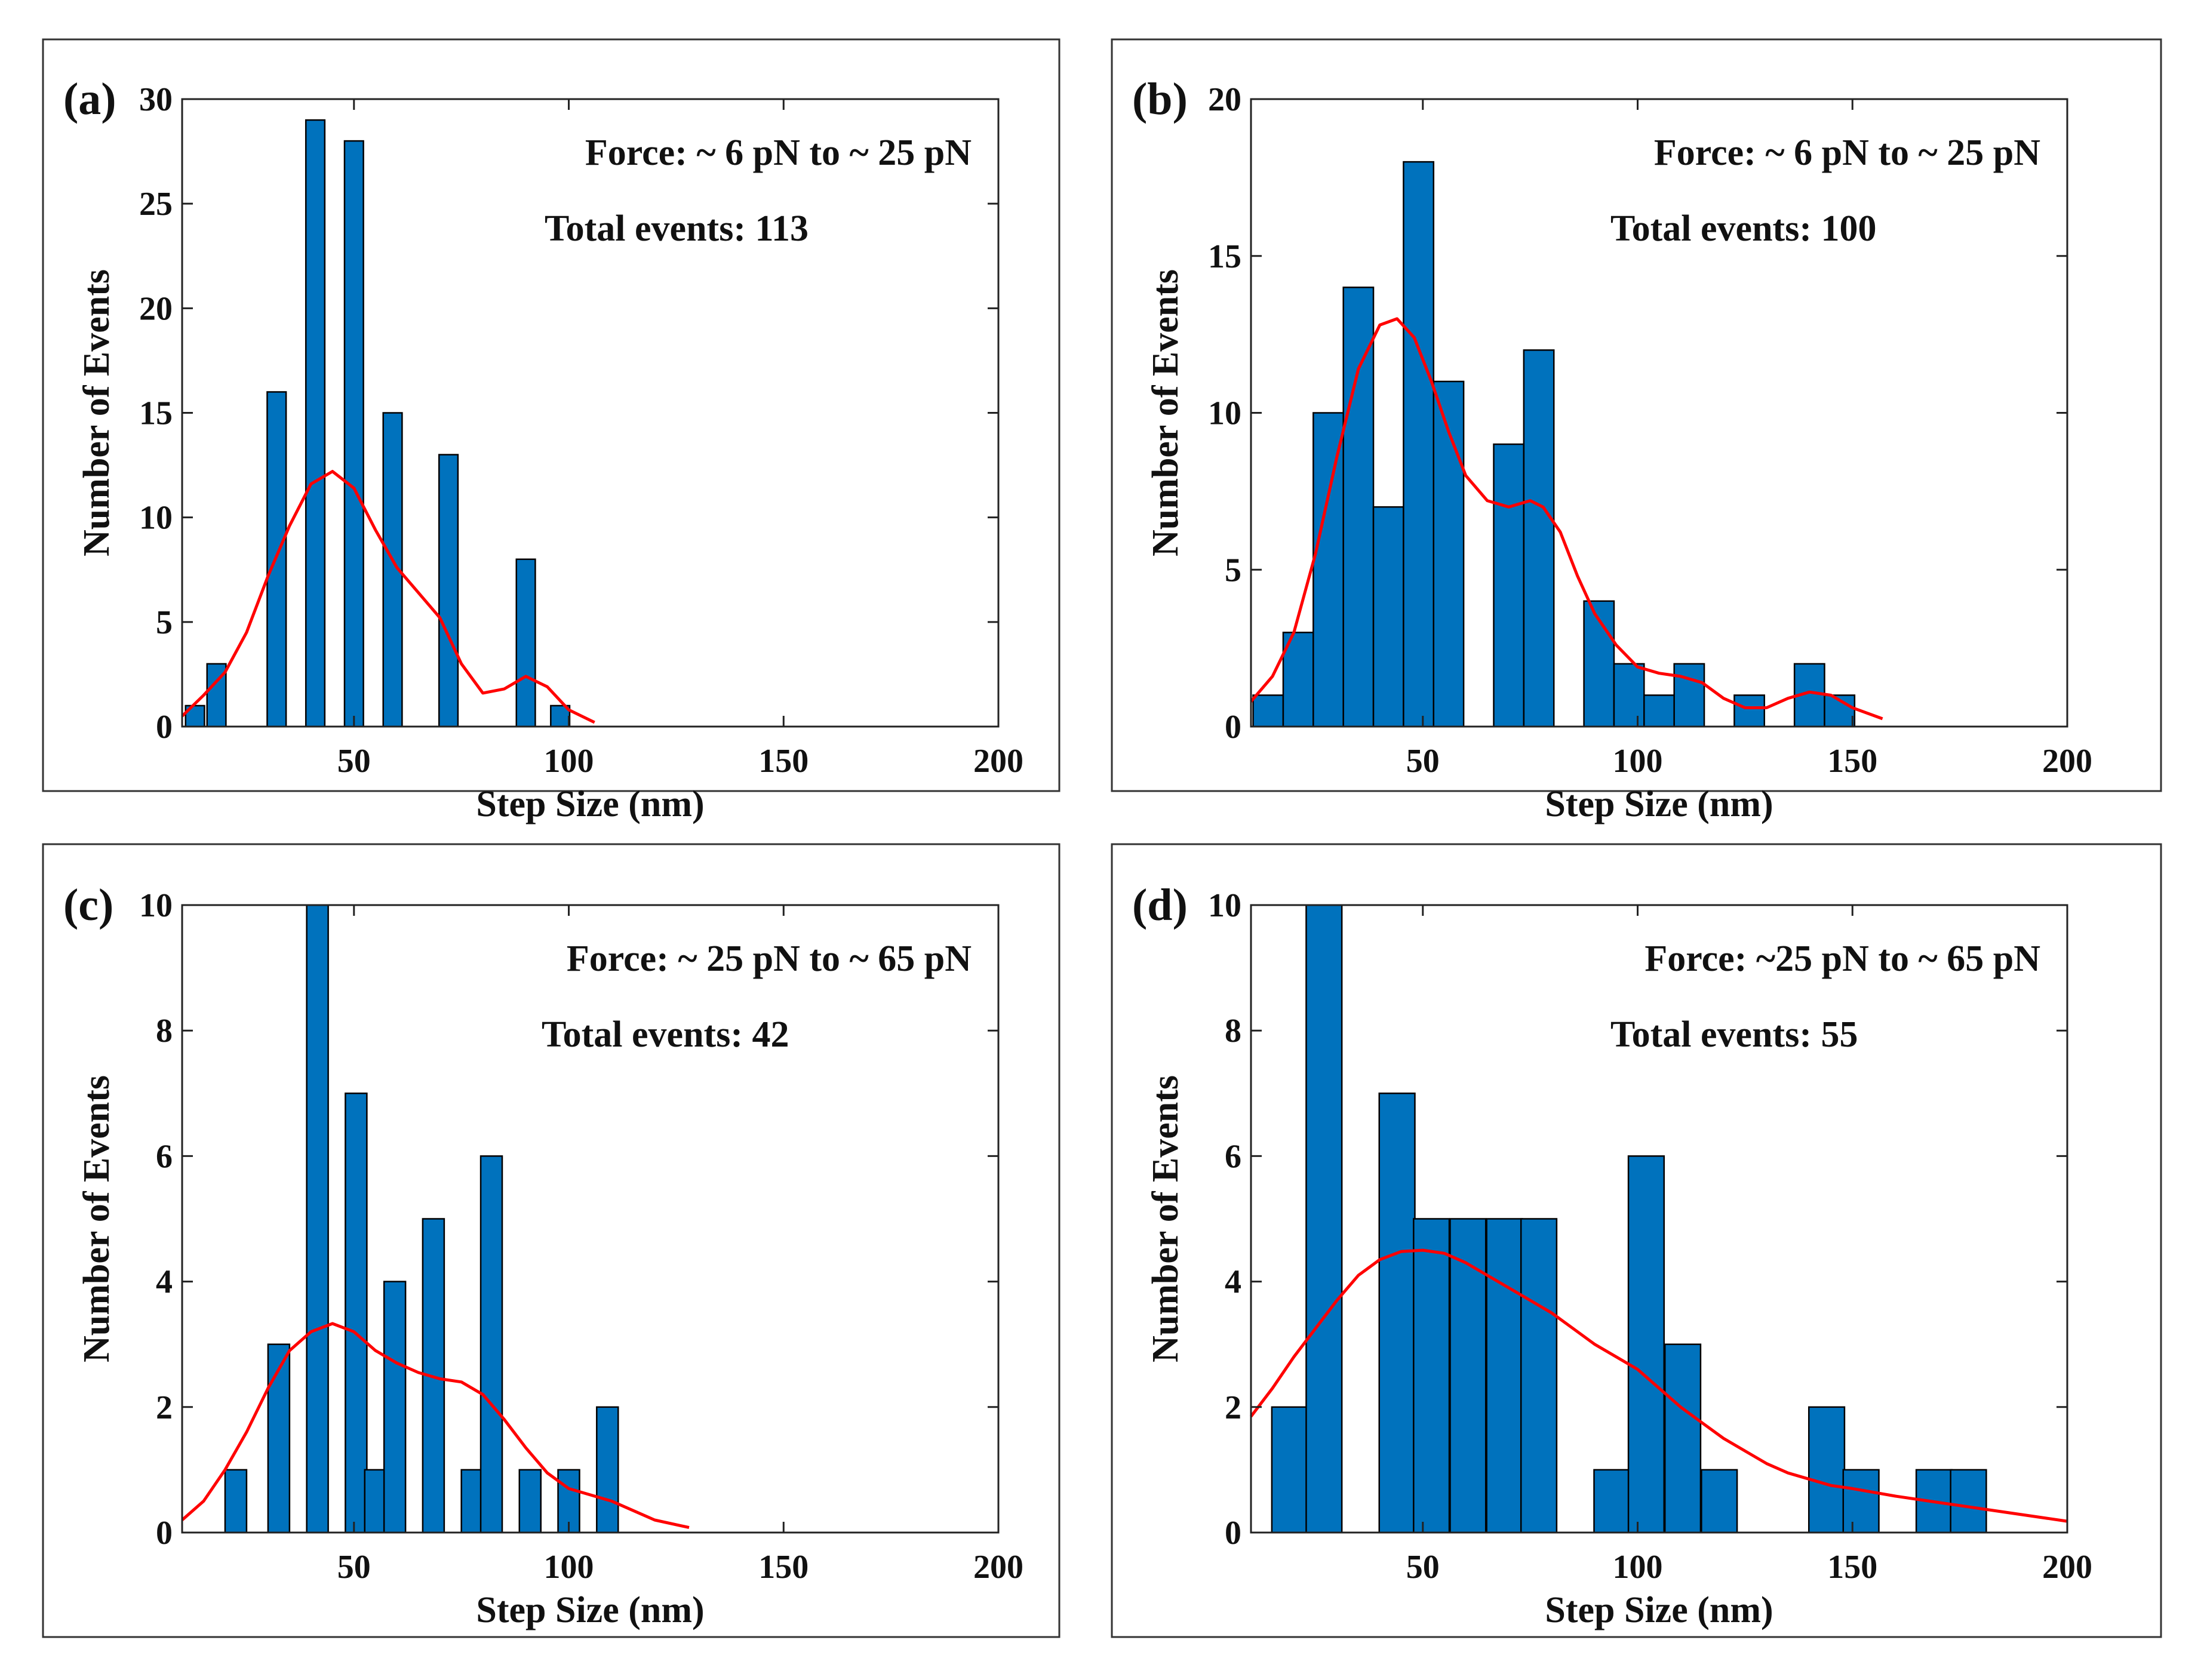 Image resolution: width=2204 pixels, height=1680 pixels. What do you see at coordinates (88, 905) in the screenshot?
I see `panel-label: (c)` at bounding box center [88, 905].